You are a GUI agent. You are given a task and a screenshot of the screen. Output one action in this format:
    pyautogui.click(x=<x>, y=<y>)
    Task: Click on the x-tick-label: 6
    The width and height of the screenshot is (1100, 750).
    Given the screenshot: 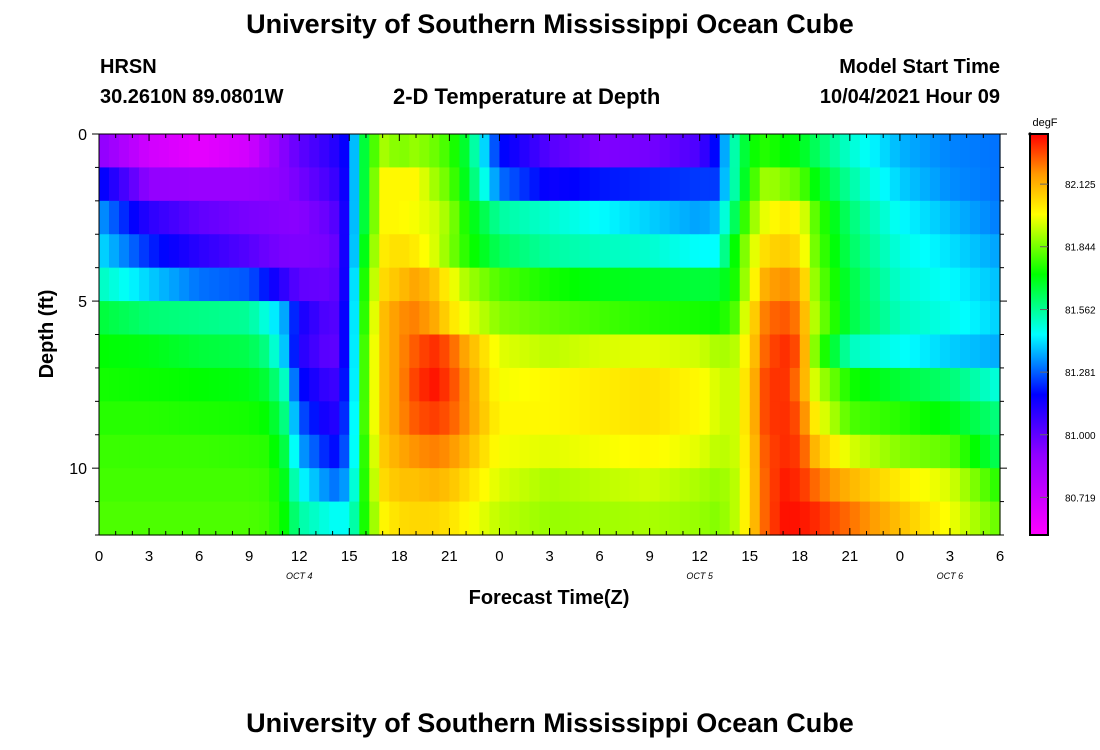 What is the action you would take?
    pyautogui.click(x=199, y=556)
    